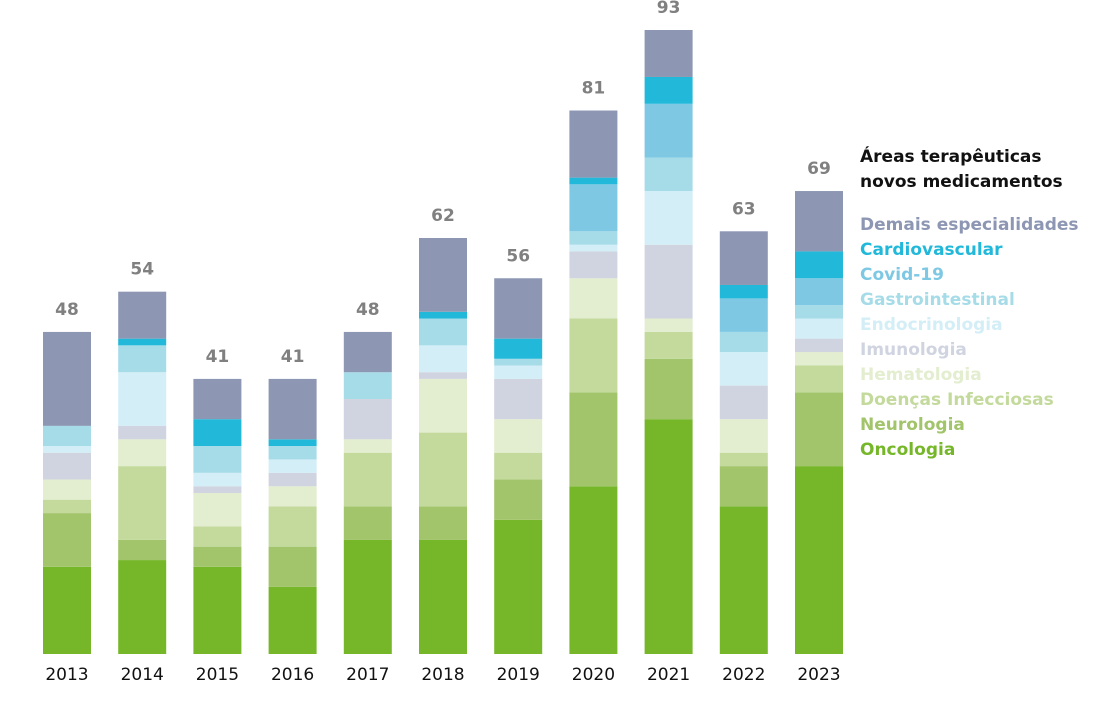 Image resolution: width=1103 pixels, height=708 pixels. I want to click on total-label: 63, so click(744, 209).